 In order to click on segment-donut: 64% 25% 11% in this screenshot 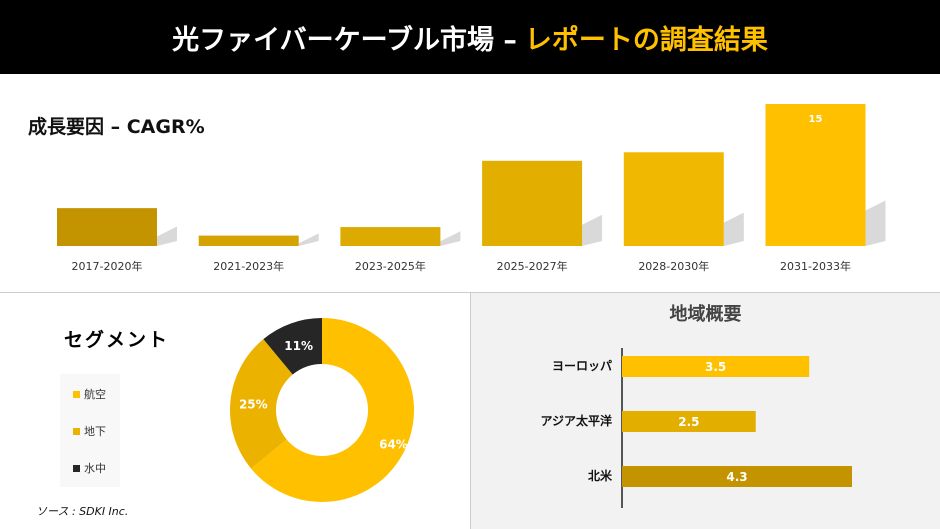, I will do `click(322, 410)`.